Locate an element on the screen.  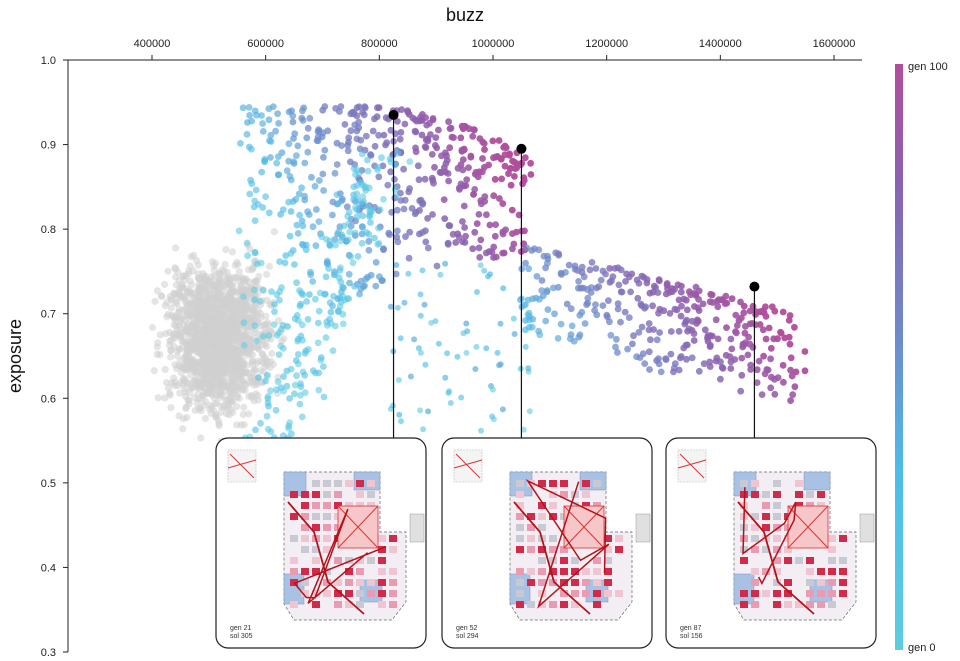
x-tick-label: 1400000 is located at coordinates (720, 44).